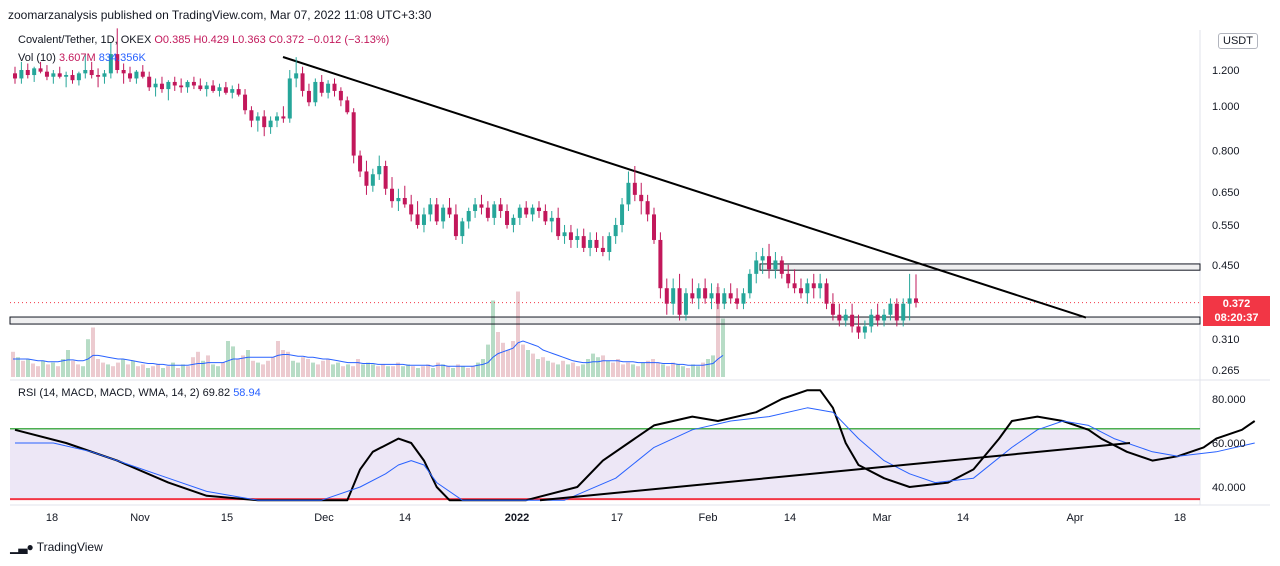  I want to click on price-tick-label: 0.310, so click(1226, 340).